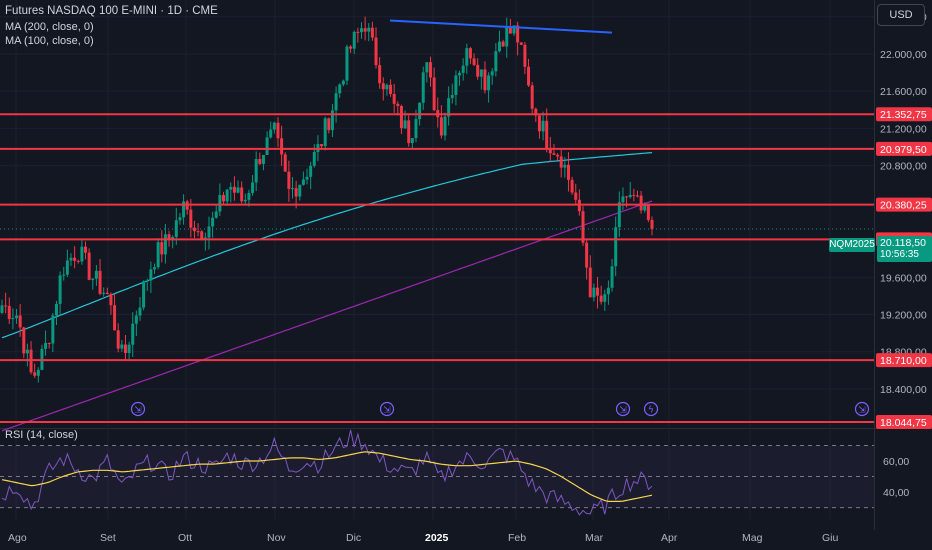 This screenshot has height=550, width=932. What do you see at coordinates (108, 538) in the screenshot?
I see `x-axis-label: Set` at bounding box center [108, 538].